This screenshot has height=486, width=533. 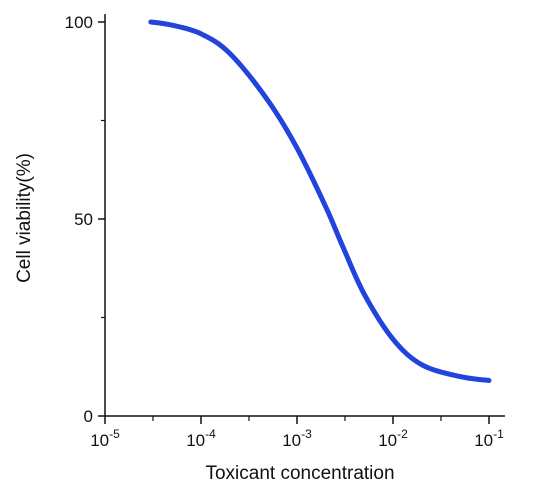 What do you see at coordinates (297, 438) in the screenshot?
I see `x-tick-label: 10⁻³` at bounding box center [297, 438].